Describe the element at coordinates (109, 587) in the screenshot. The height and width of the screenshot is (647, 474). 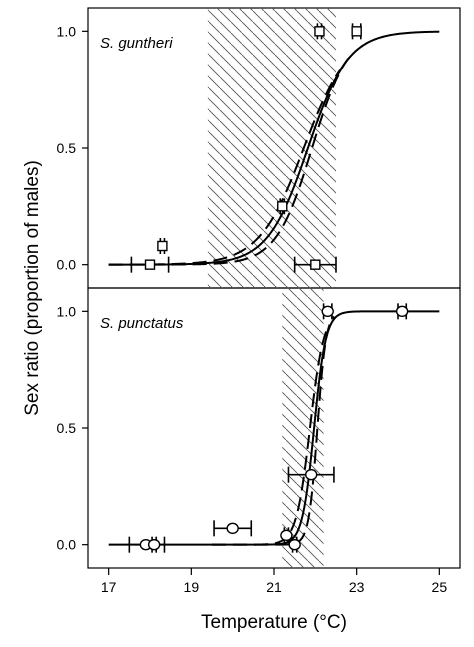
I see `x-tick-label: 17` at that location.